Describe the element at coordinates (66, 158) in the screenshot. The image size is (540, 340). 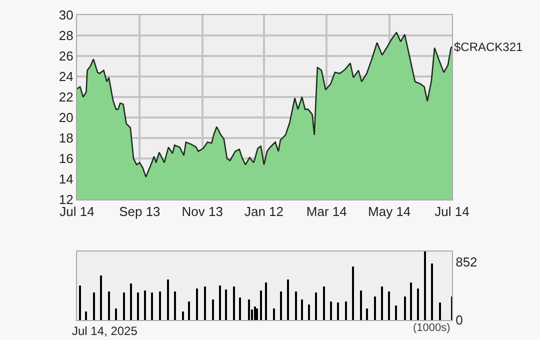
I see `y-tick-label: 16` at that location.